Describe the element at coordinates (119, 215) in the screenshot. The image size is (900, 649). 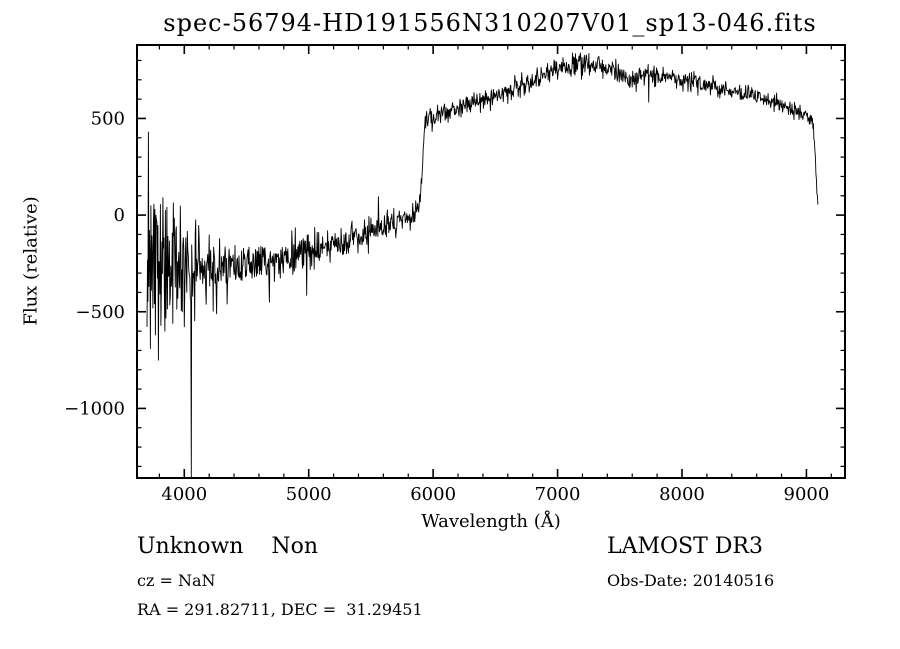
I see `y-tick-label: 0` at that location.